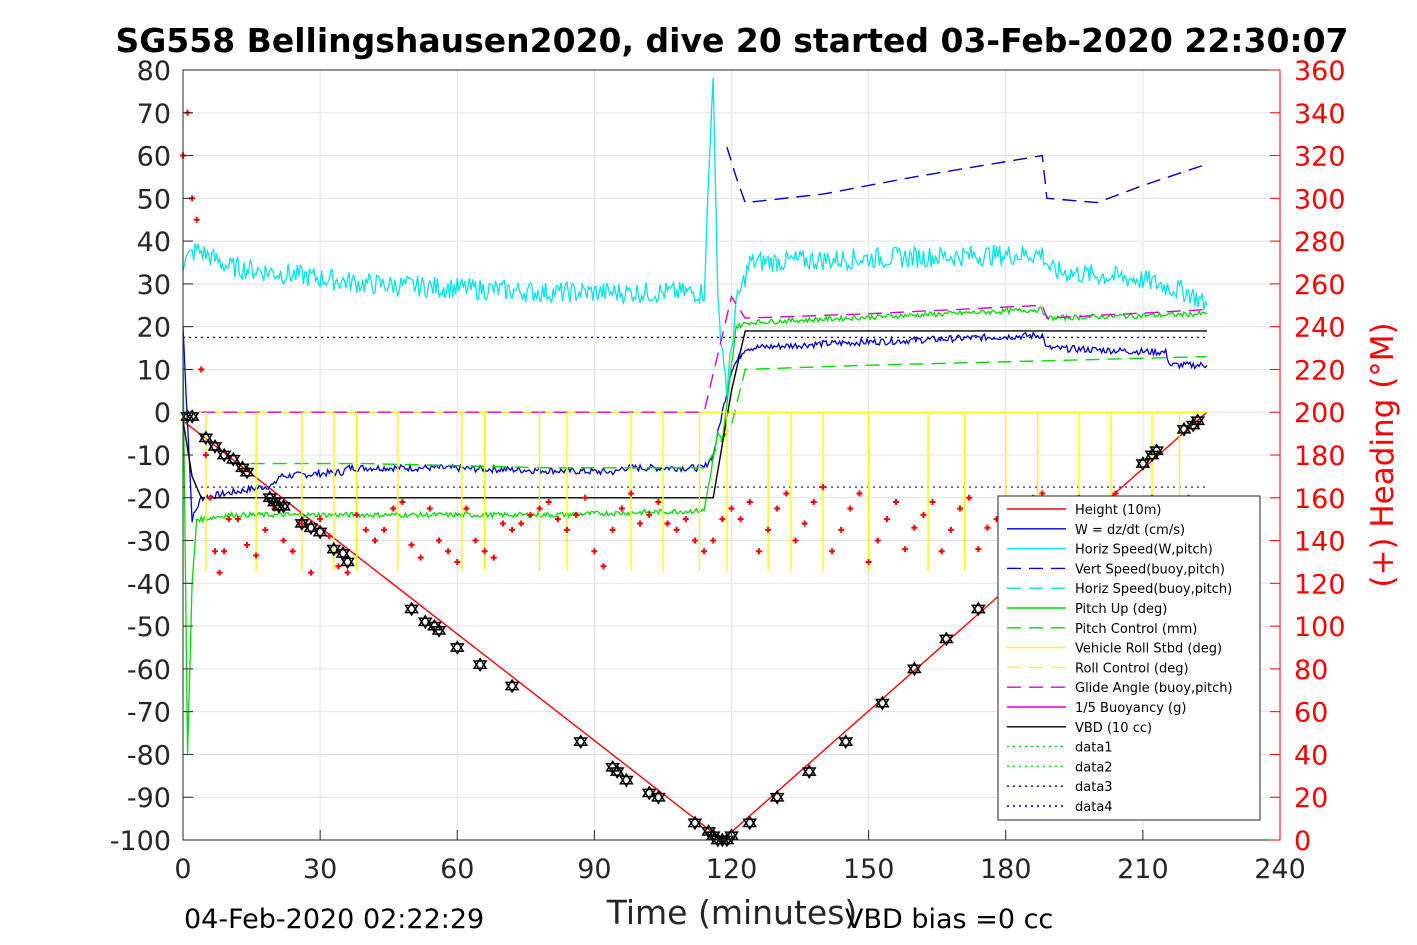 Image resolution: width=1417 pixels, height=945 pixels. What do you see at coordinates (154, 71) in the screenshot?
I see `y-tick-label-left: 80` at bounding box center [154, 71].